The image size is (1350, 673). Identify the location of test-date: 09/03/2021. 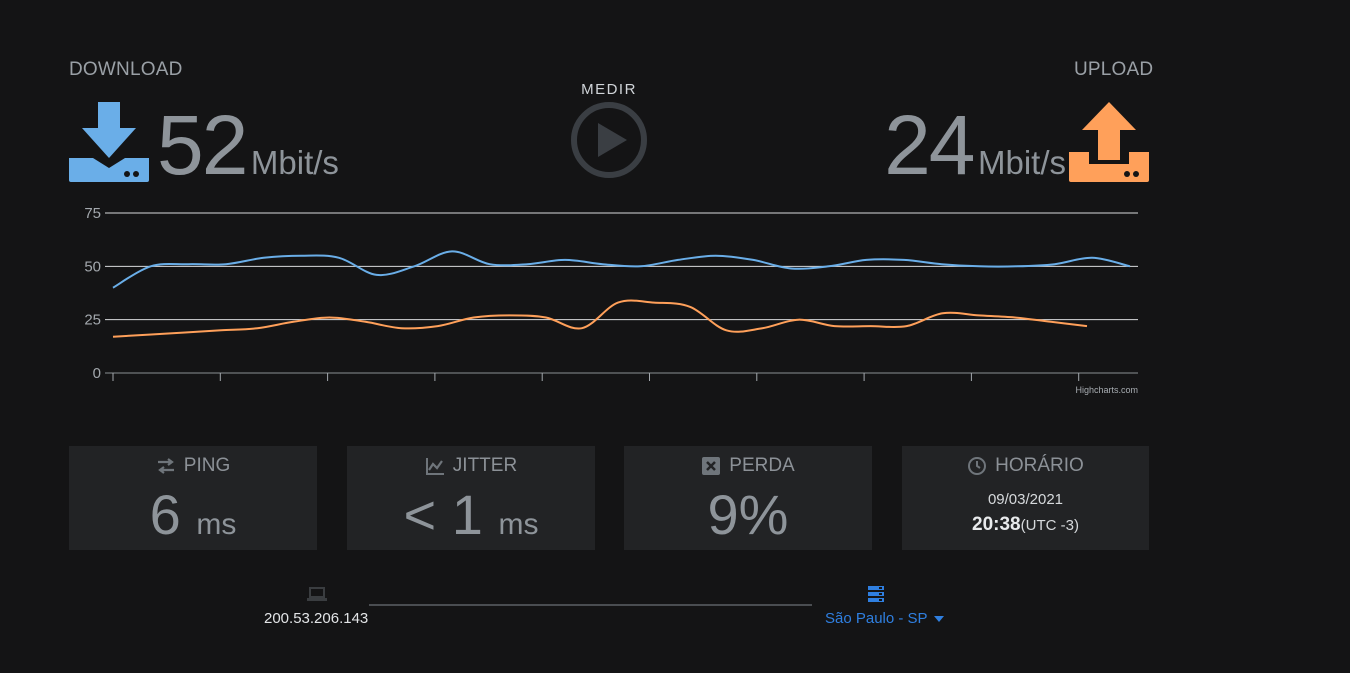
(1025, 499).